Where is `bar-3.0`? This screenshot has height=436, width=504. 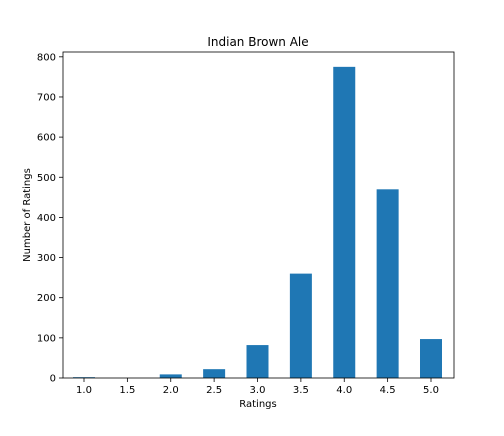
bar-3.0 is located at coordinates (257, 361).